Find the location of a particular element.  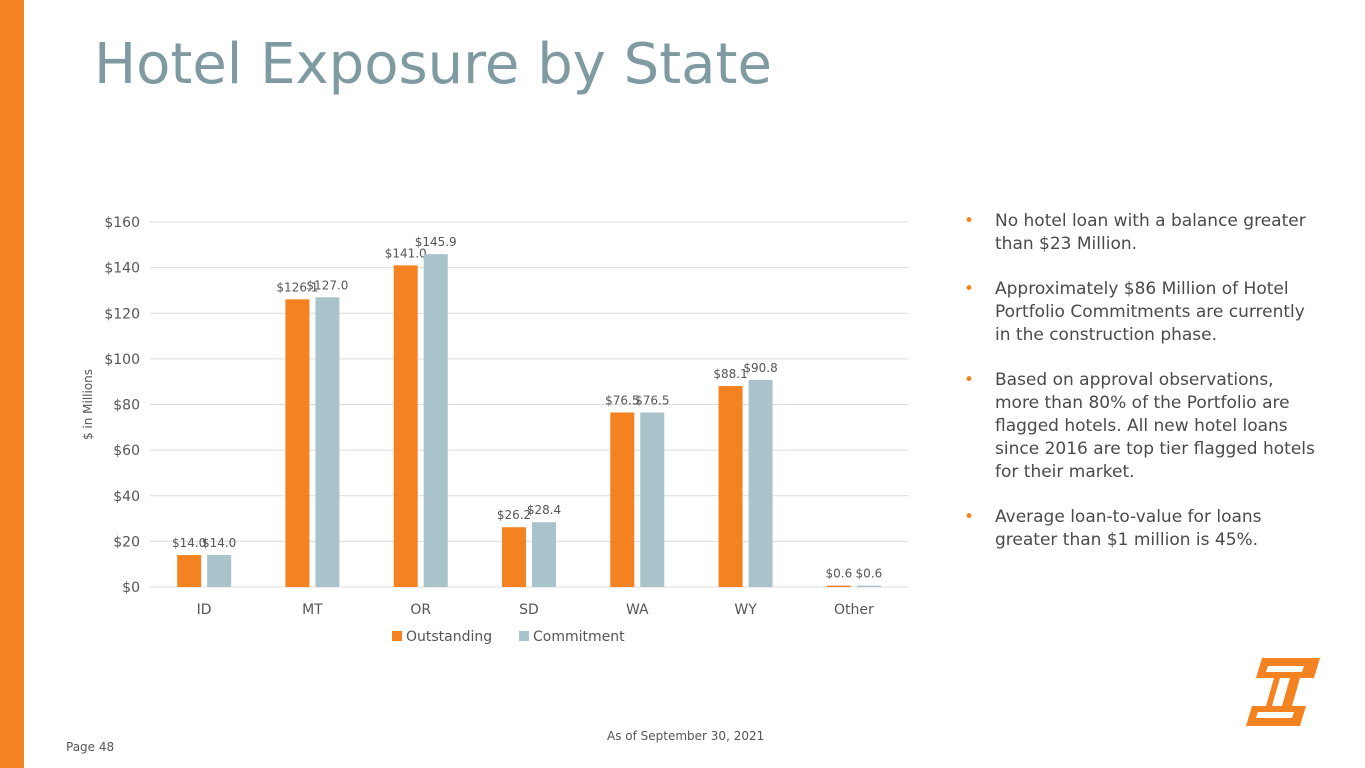

data-label: $90.8 is located at coordinates (760, 368).